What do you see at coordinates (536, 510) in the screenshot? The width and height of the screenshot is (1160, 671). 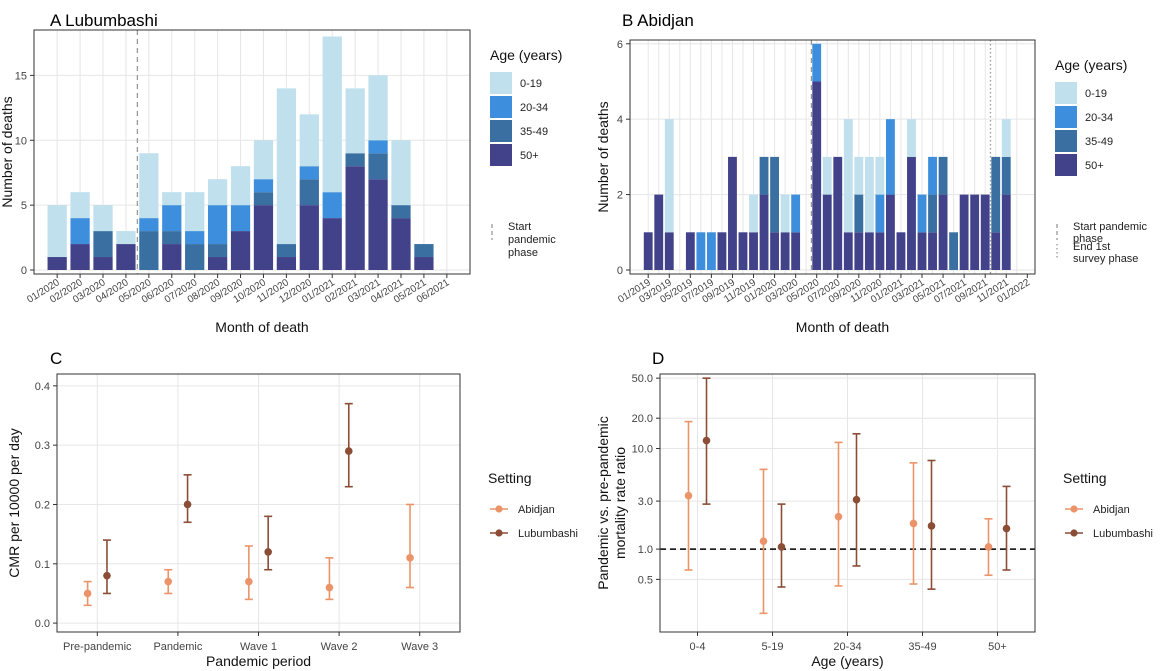 I see `legend-label: Abidjan` at bounding box center [536, 510].